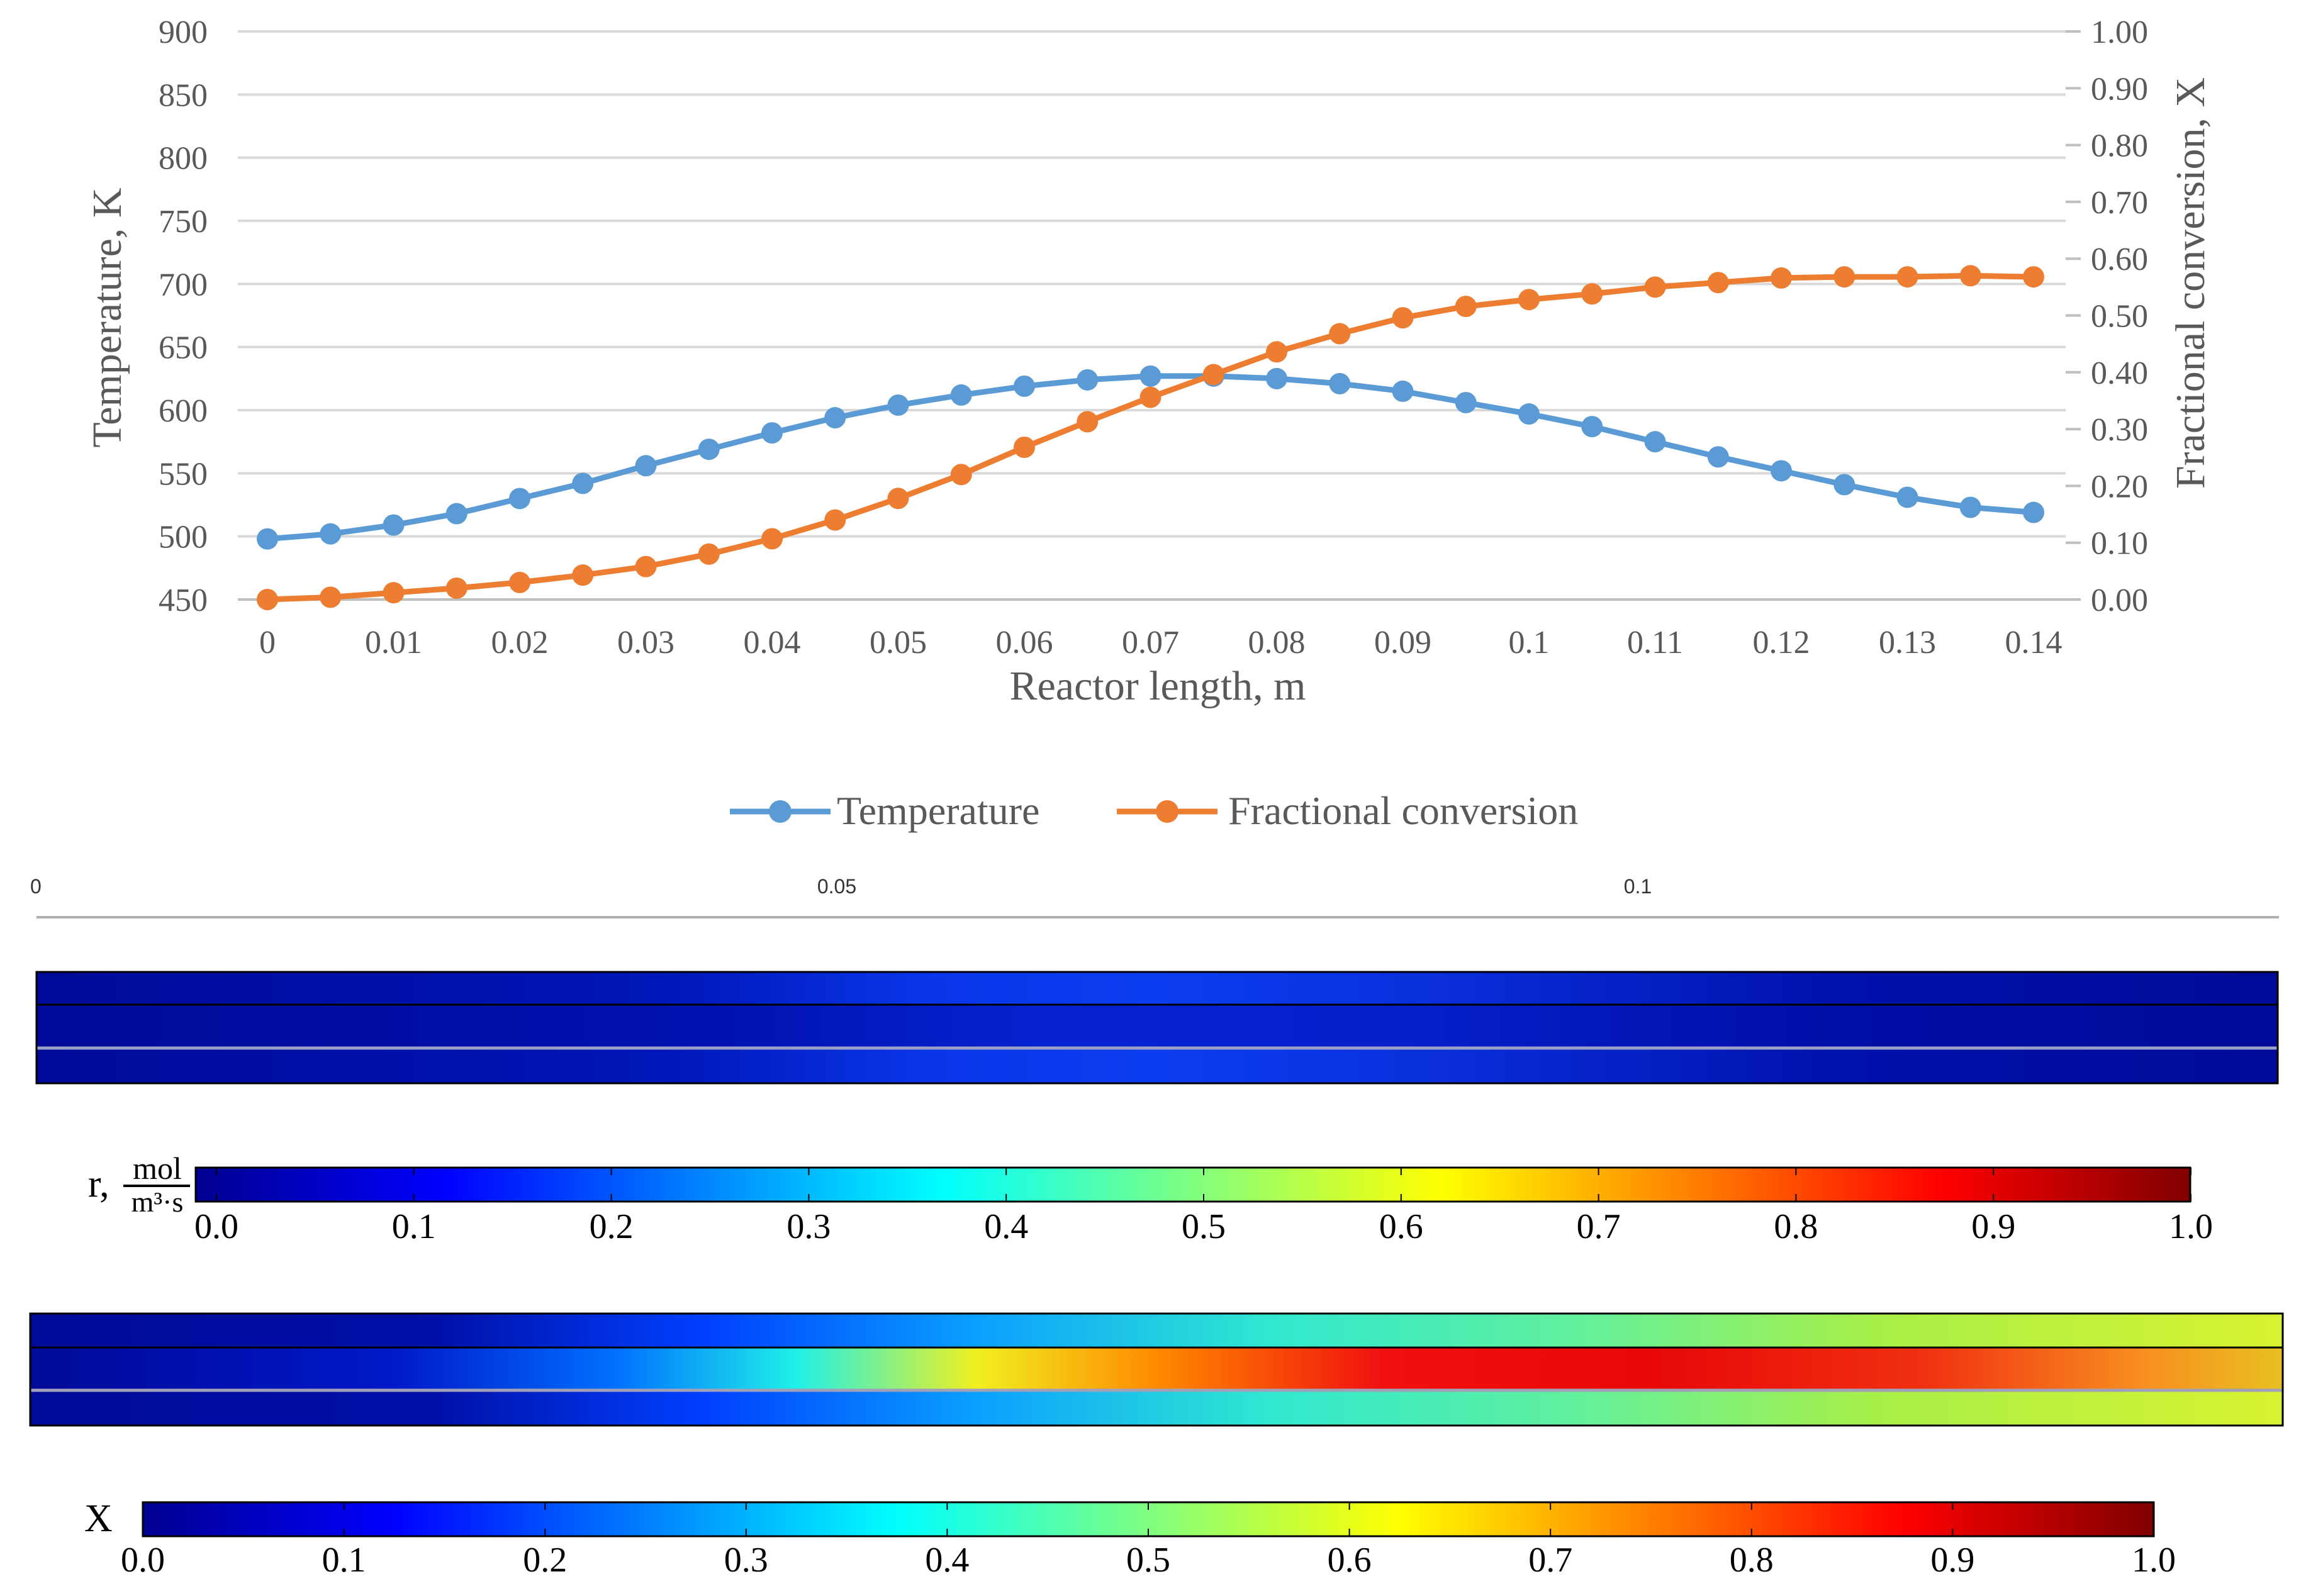  Describe the element at coordinates (183, 95) in the screenshot. I see `y-left-tick-label: 850` at that location.